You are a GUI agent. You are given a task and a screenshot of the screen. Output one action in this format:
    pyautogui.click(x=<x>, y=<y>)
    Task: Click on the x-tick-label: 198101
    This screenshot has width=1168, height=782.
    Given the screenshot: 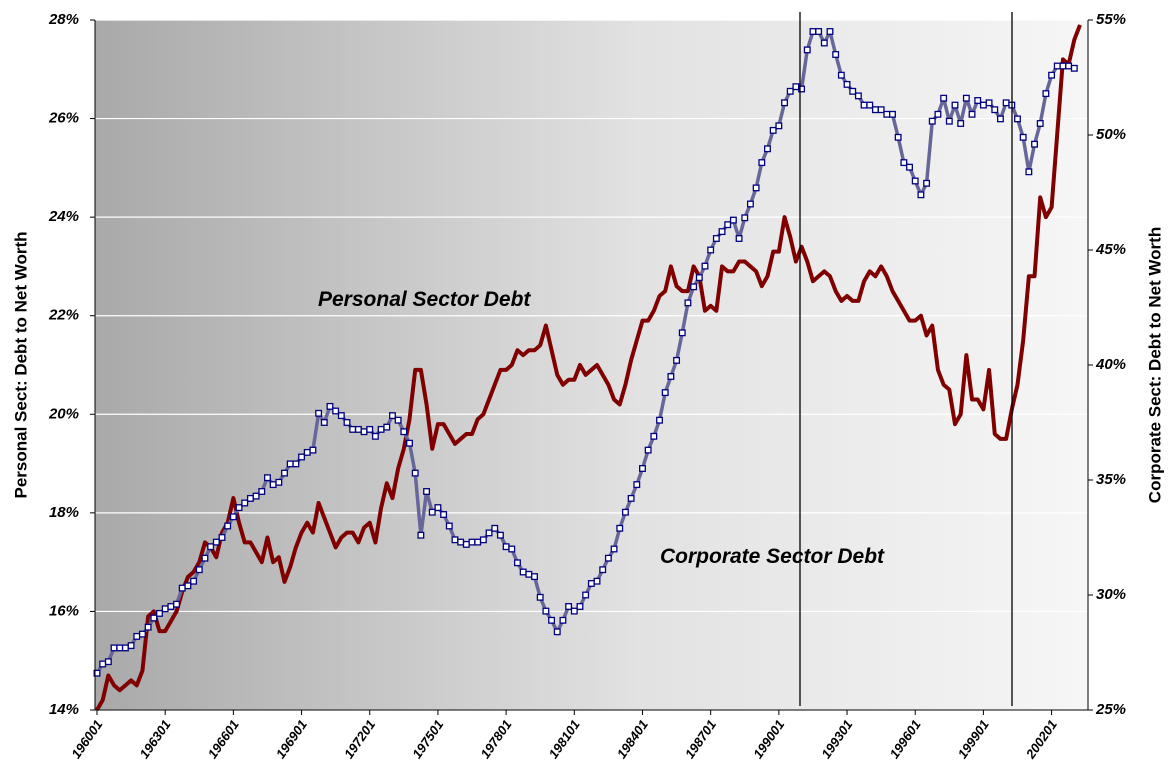 What is the action you would take?
    pyautogui.click(x=564, y=739)
    